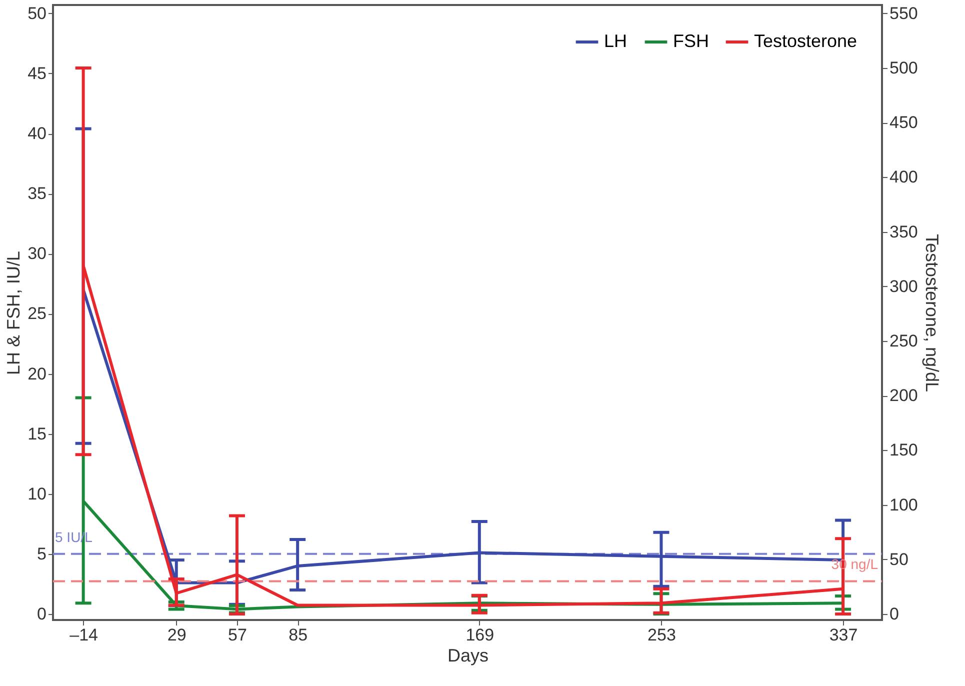 This screenshot has height=686, width=965. I want to click on y-tick-label: 5, so click(41, 554).